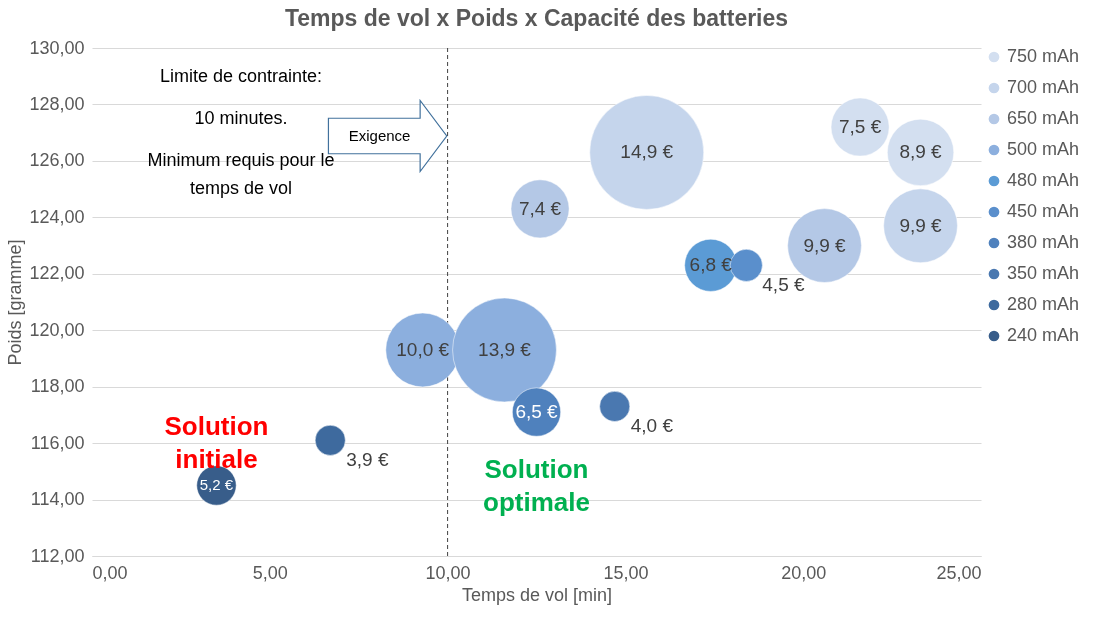  I want to click on annotation: 10 minutes., so click(241, 118).